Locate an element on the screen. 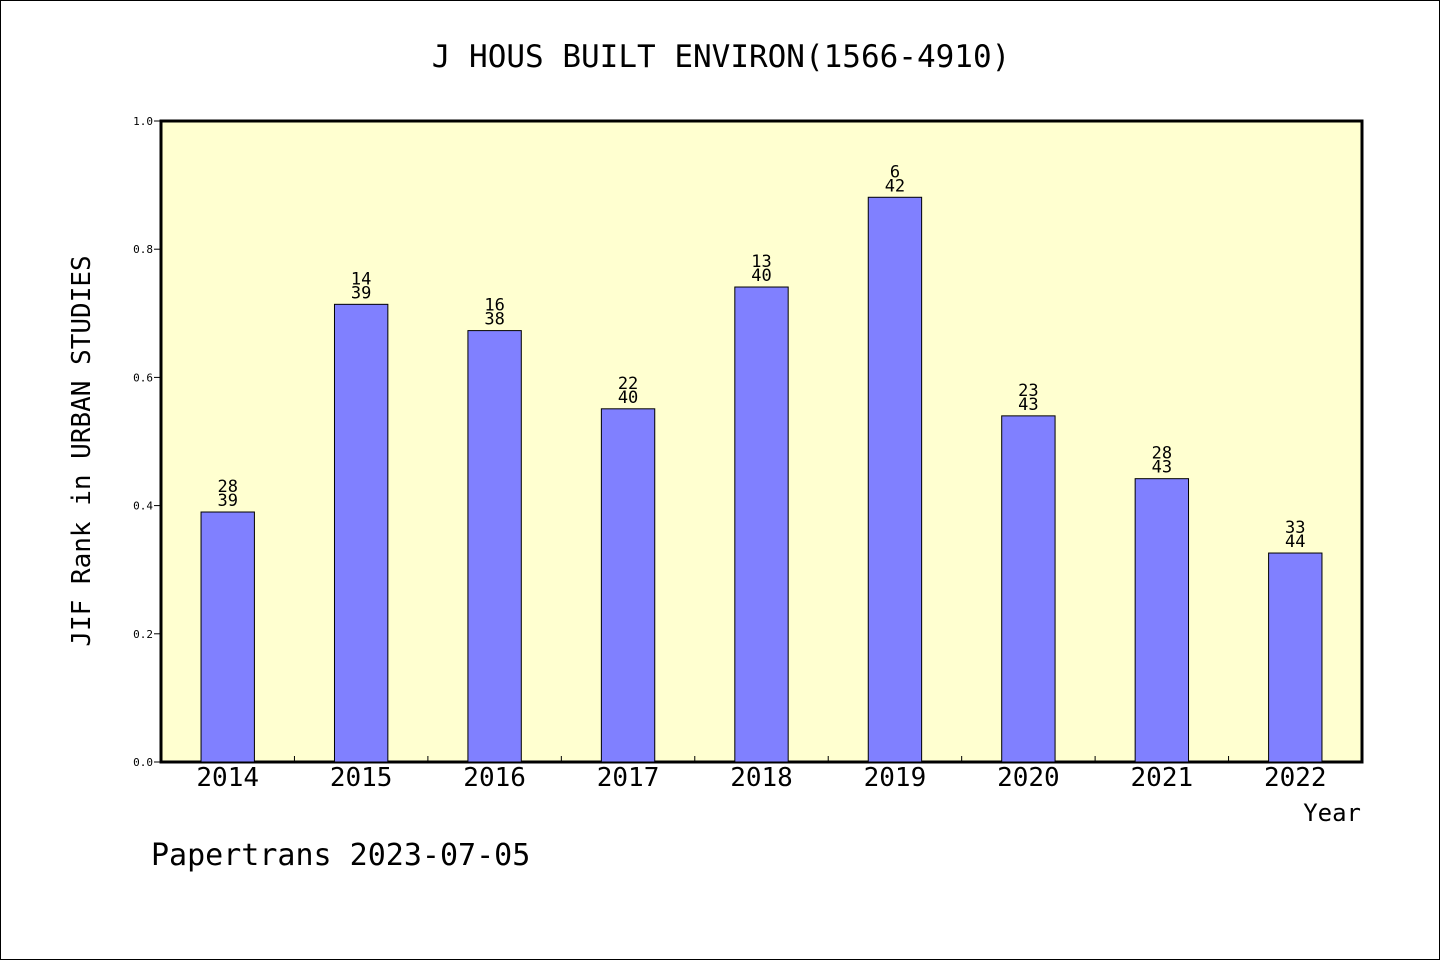  y-tick-label: 0.2 is located at coordinates (143, 634).